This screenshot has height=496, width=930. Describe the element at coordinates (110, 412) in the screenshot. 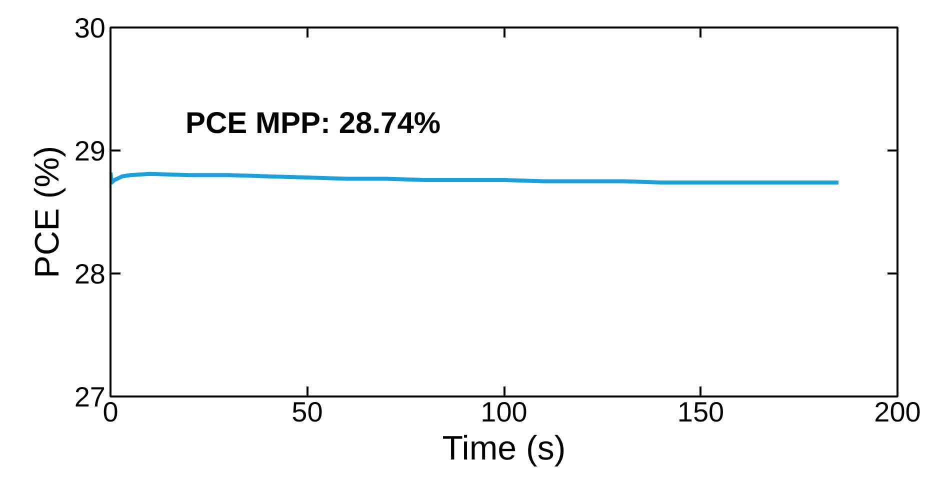

I see `x-tick-label: 0` at that location.